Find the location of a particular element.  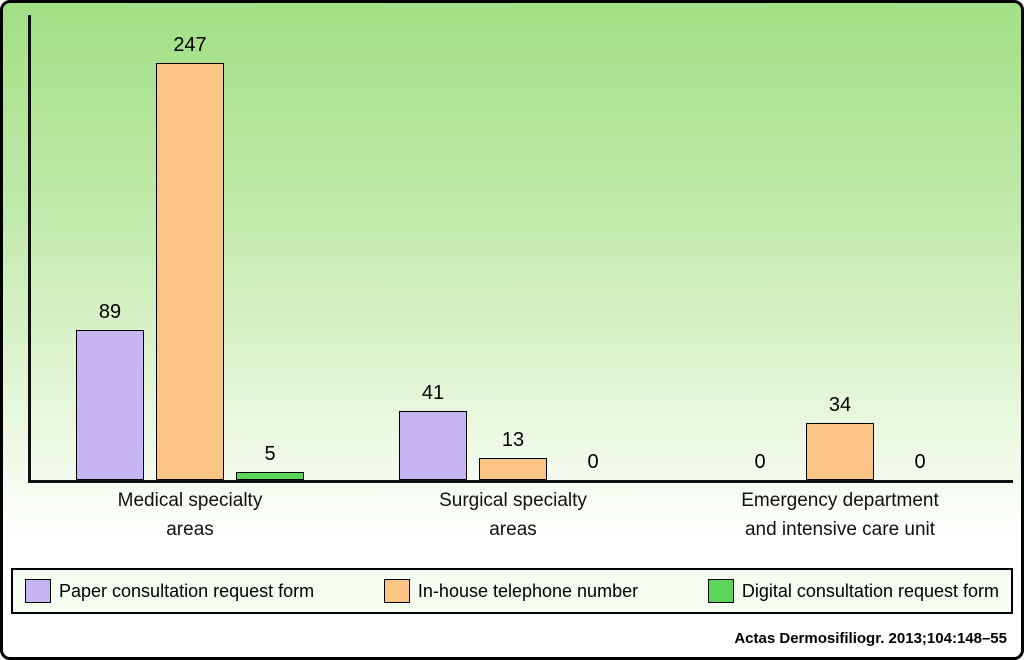

value-label: 34 is located at coordinates (840, 405).